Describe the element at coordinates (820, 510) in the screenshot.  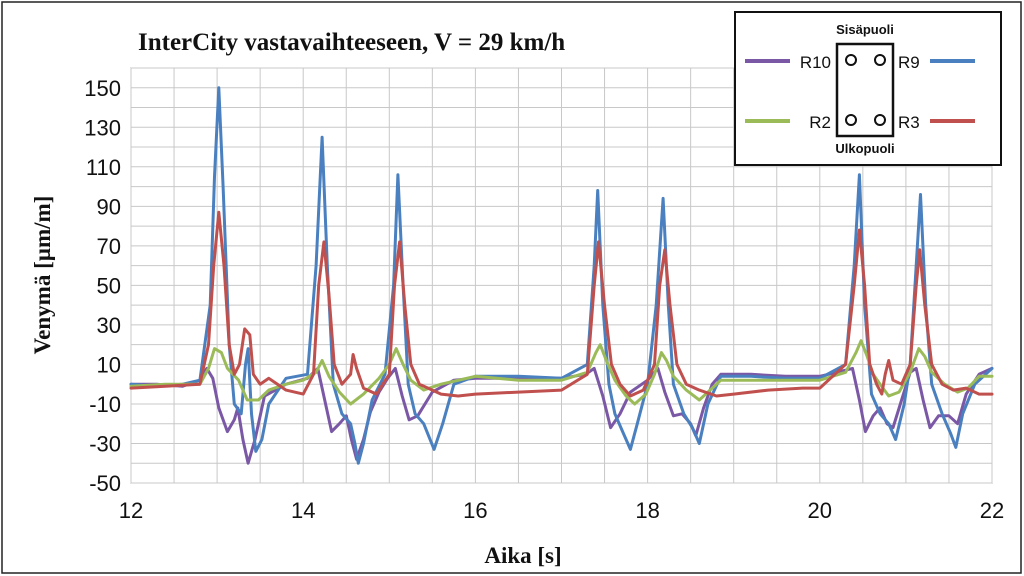
I see `x-tick-label: 20` at that location.